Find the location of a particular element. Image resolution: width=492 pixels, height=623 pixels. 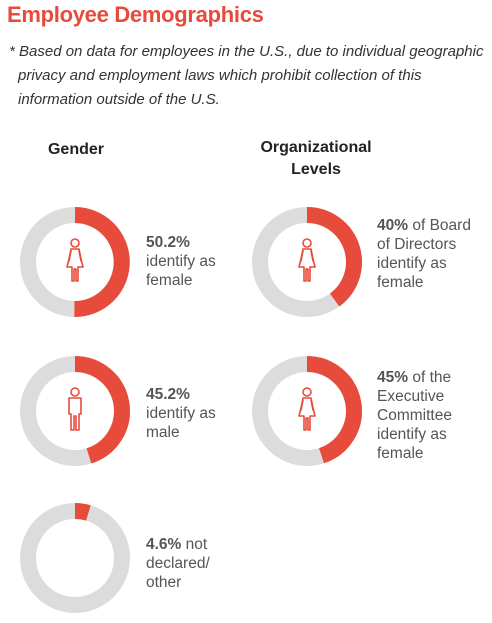

male-icon is located at coordinates (75, 409).